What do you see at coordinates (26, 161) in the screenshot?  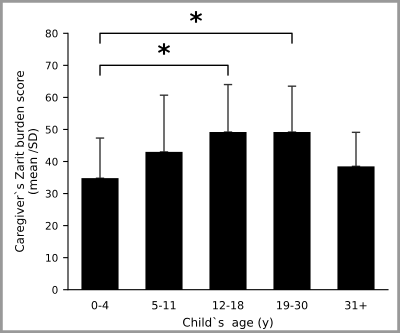 I see `y-axis-title: Caregiver`s Zarit burden score (mean /SD)` at bounding box center [26, 161].